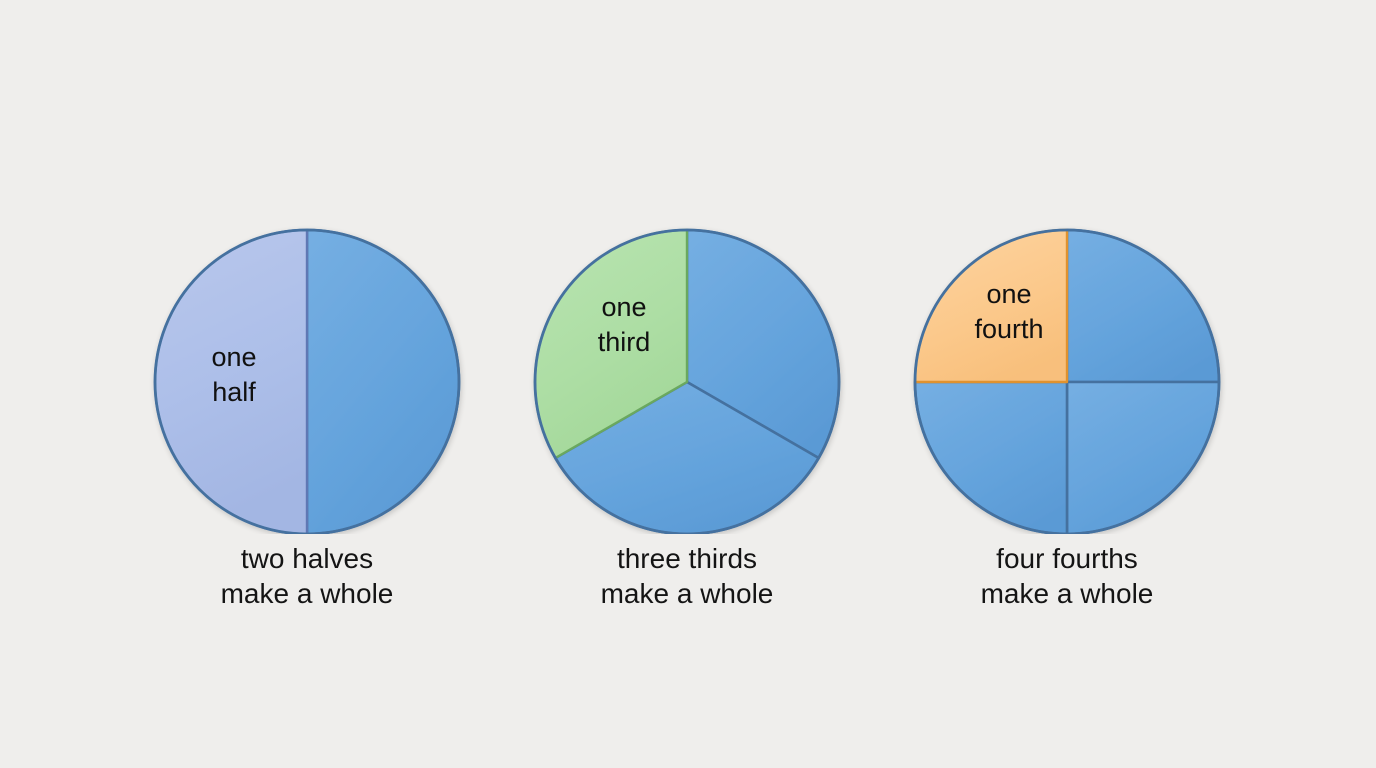  What do you see at coordinates (991, 306) in the screenshot?
I see `slice-fourth-highlight` at bounding box center [991, 306].